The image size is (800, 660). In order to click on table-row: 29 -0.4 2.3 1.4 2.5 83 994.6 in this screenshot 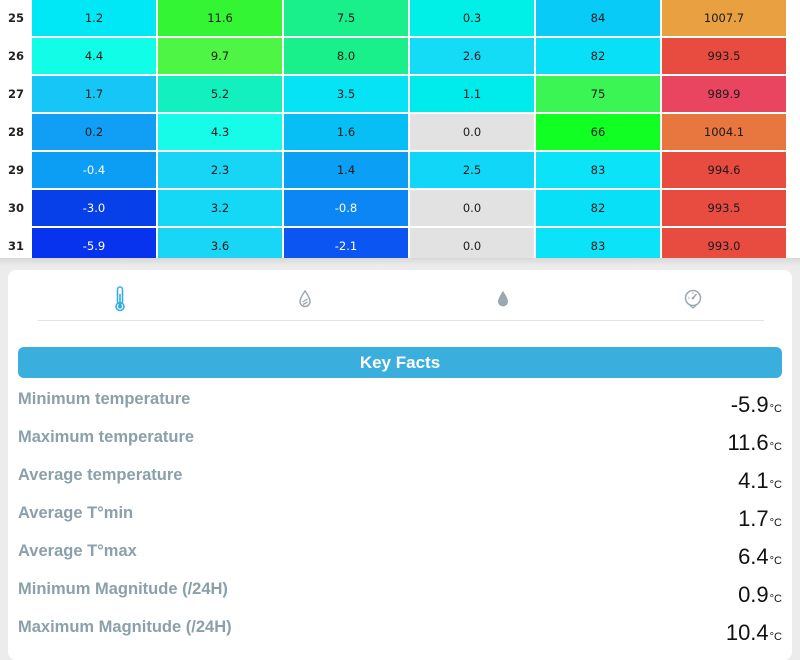, I will do `click(394, 170)`.